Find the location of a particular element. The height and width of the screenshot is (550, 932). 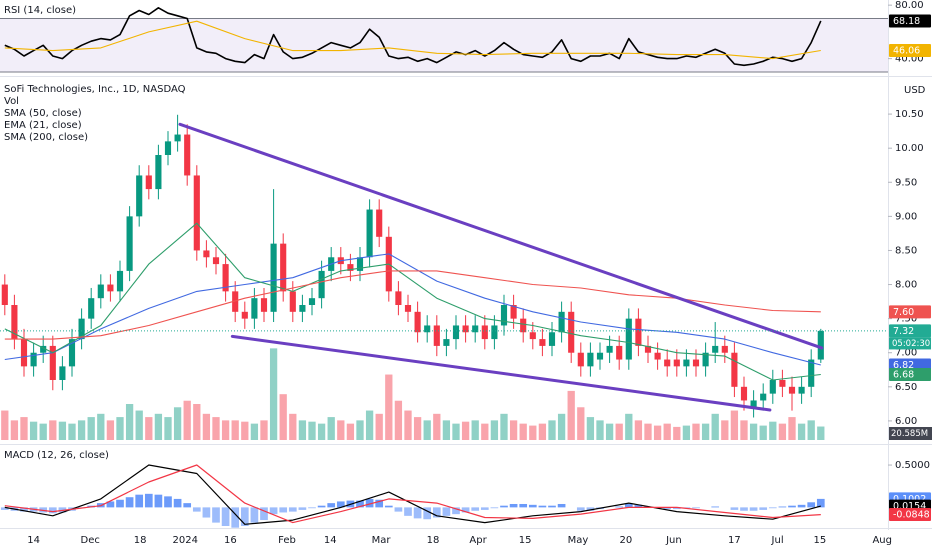

volume-last-label: 20.585M is located at coordinates (909, 434).